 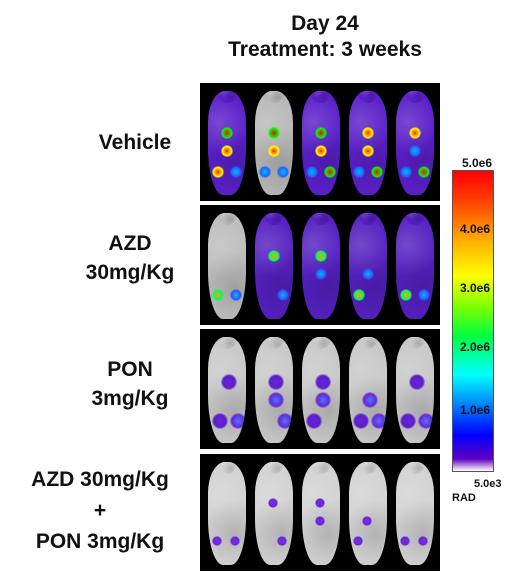 I want to click on group-label-pon: PON 3mg/Kg, so click(x=130, y=384).